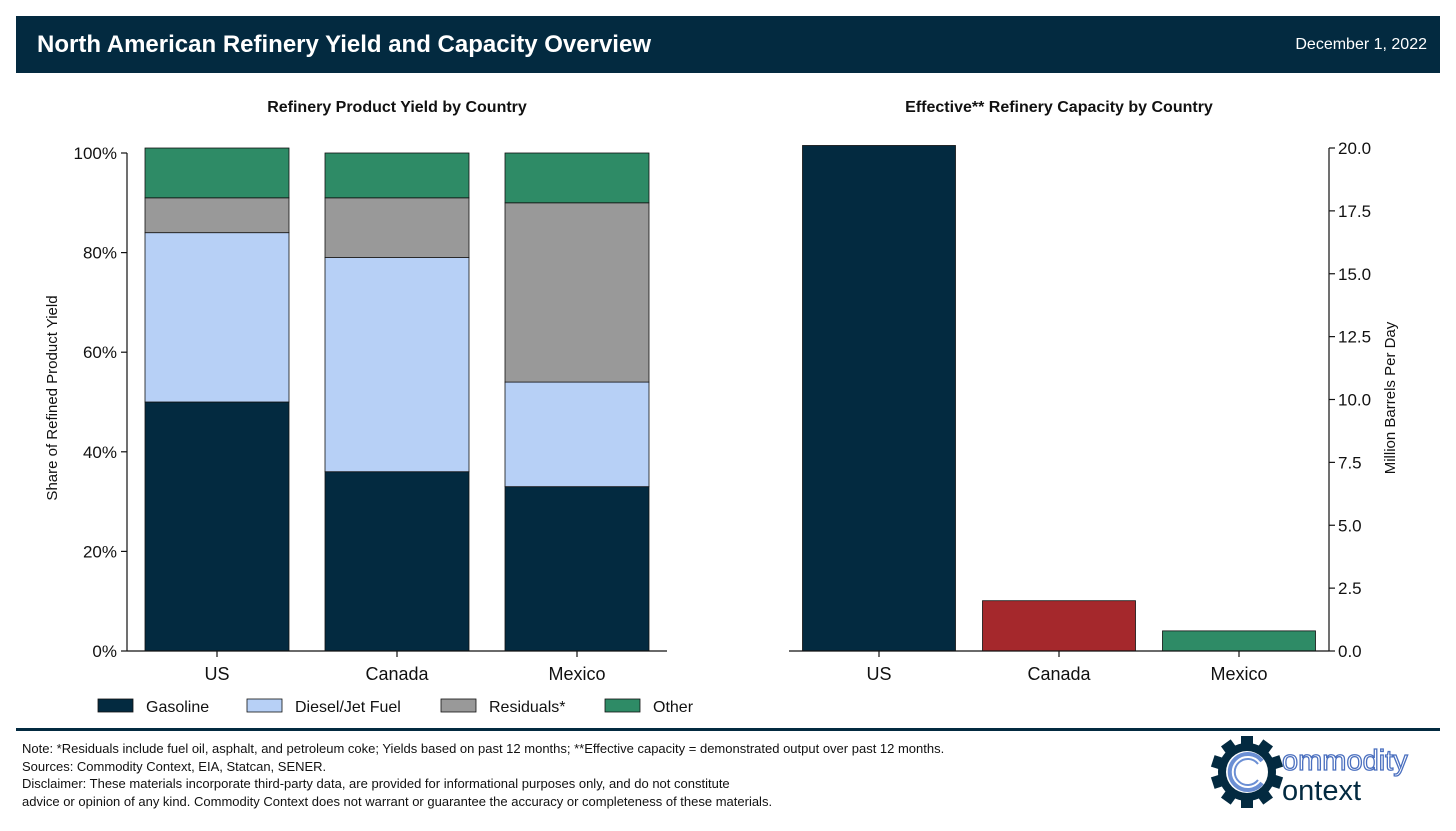 The height and width of the screenshot is (831, 1456). Describe the element at coordinates (1345, 761) in the screenshot. I see `logo-line1: ommodity` at that location.